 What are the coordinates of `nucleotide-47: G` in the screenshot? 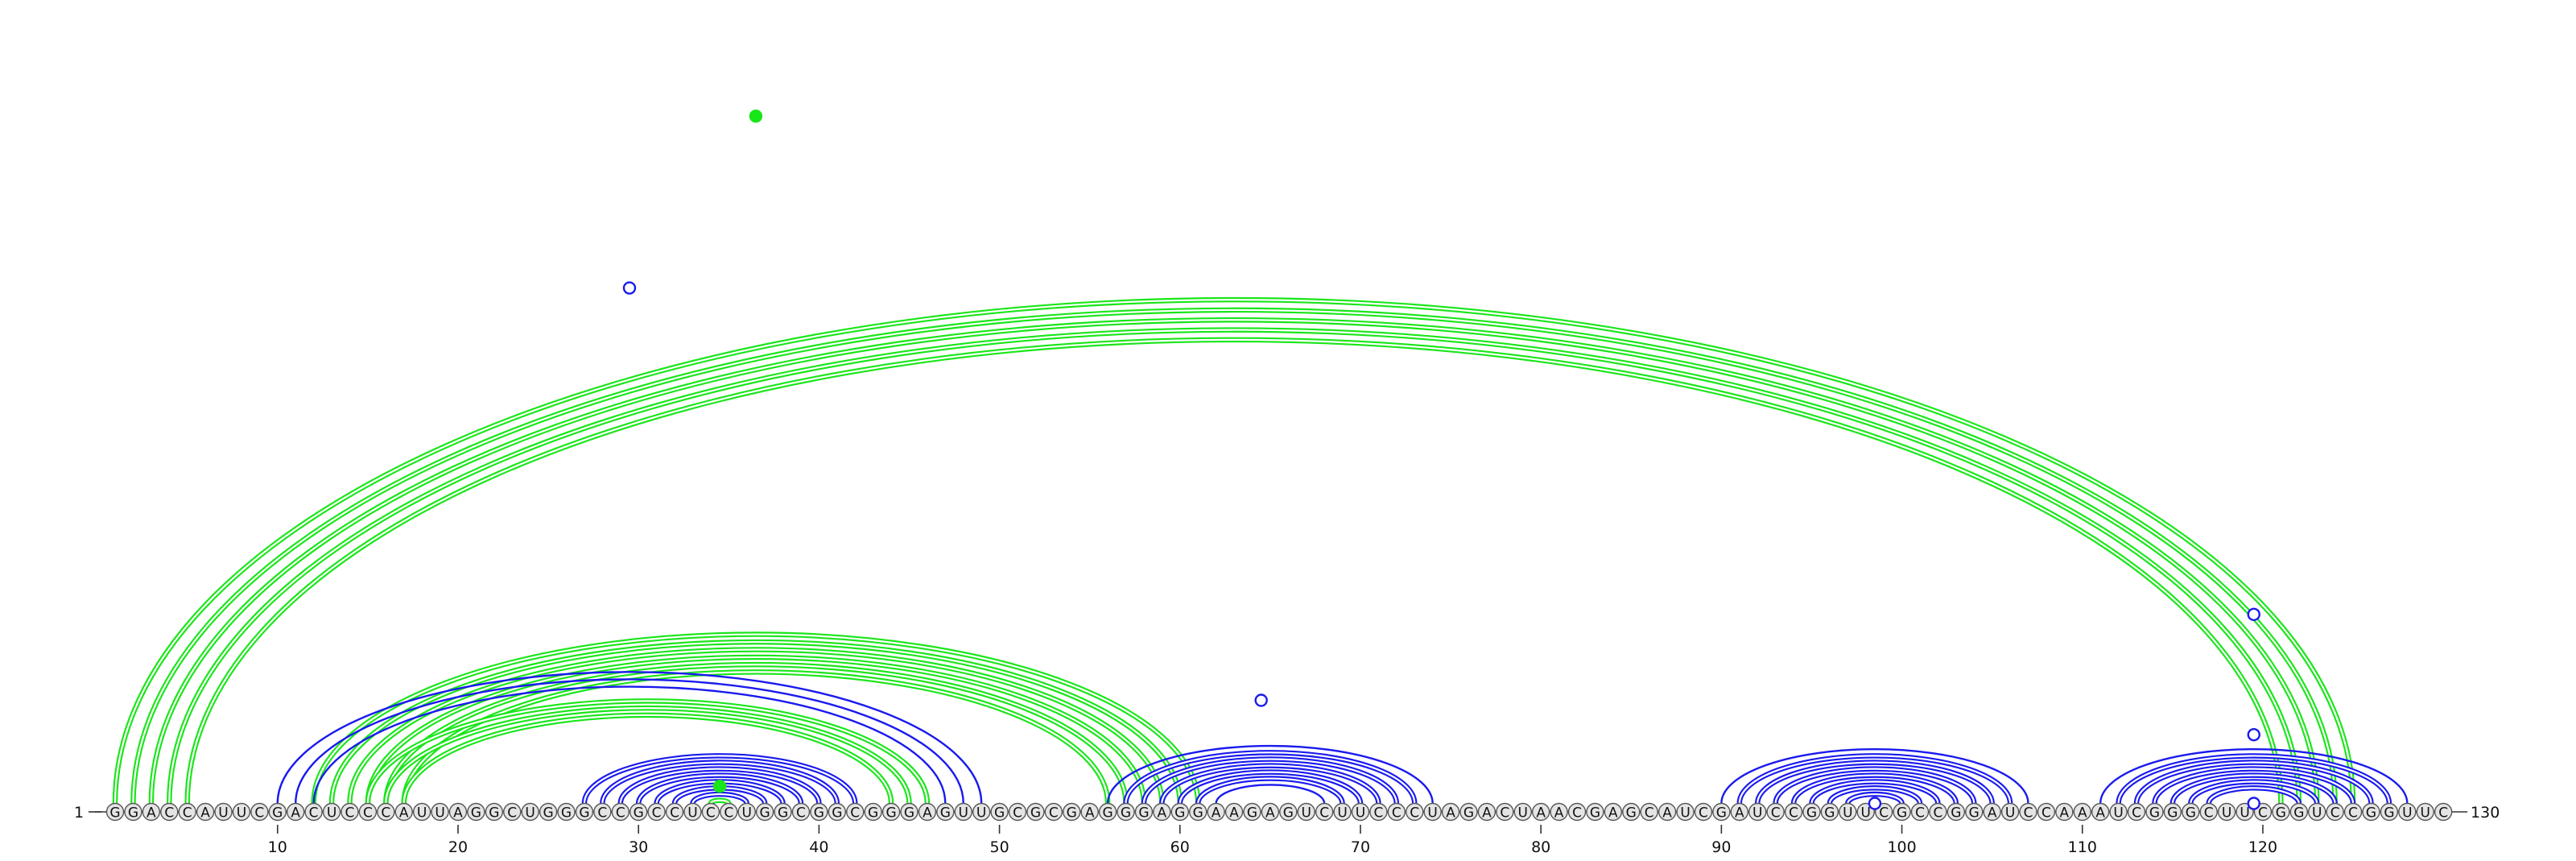 It's located at (945, 812).